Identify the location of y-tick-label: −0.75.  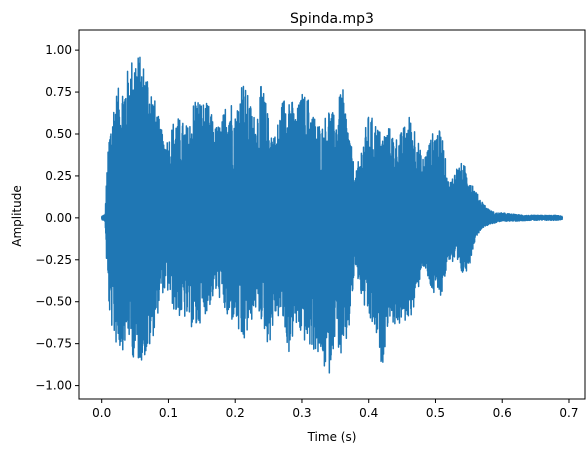
(53, 344).